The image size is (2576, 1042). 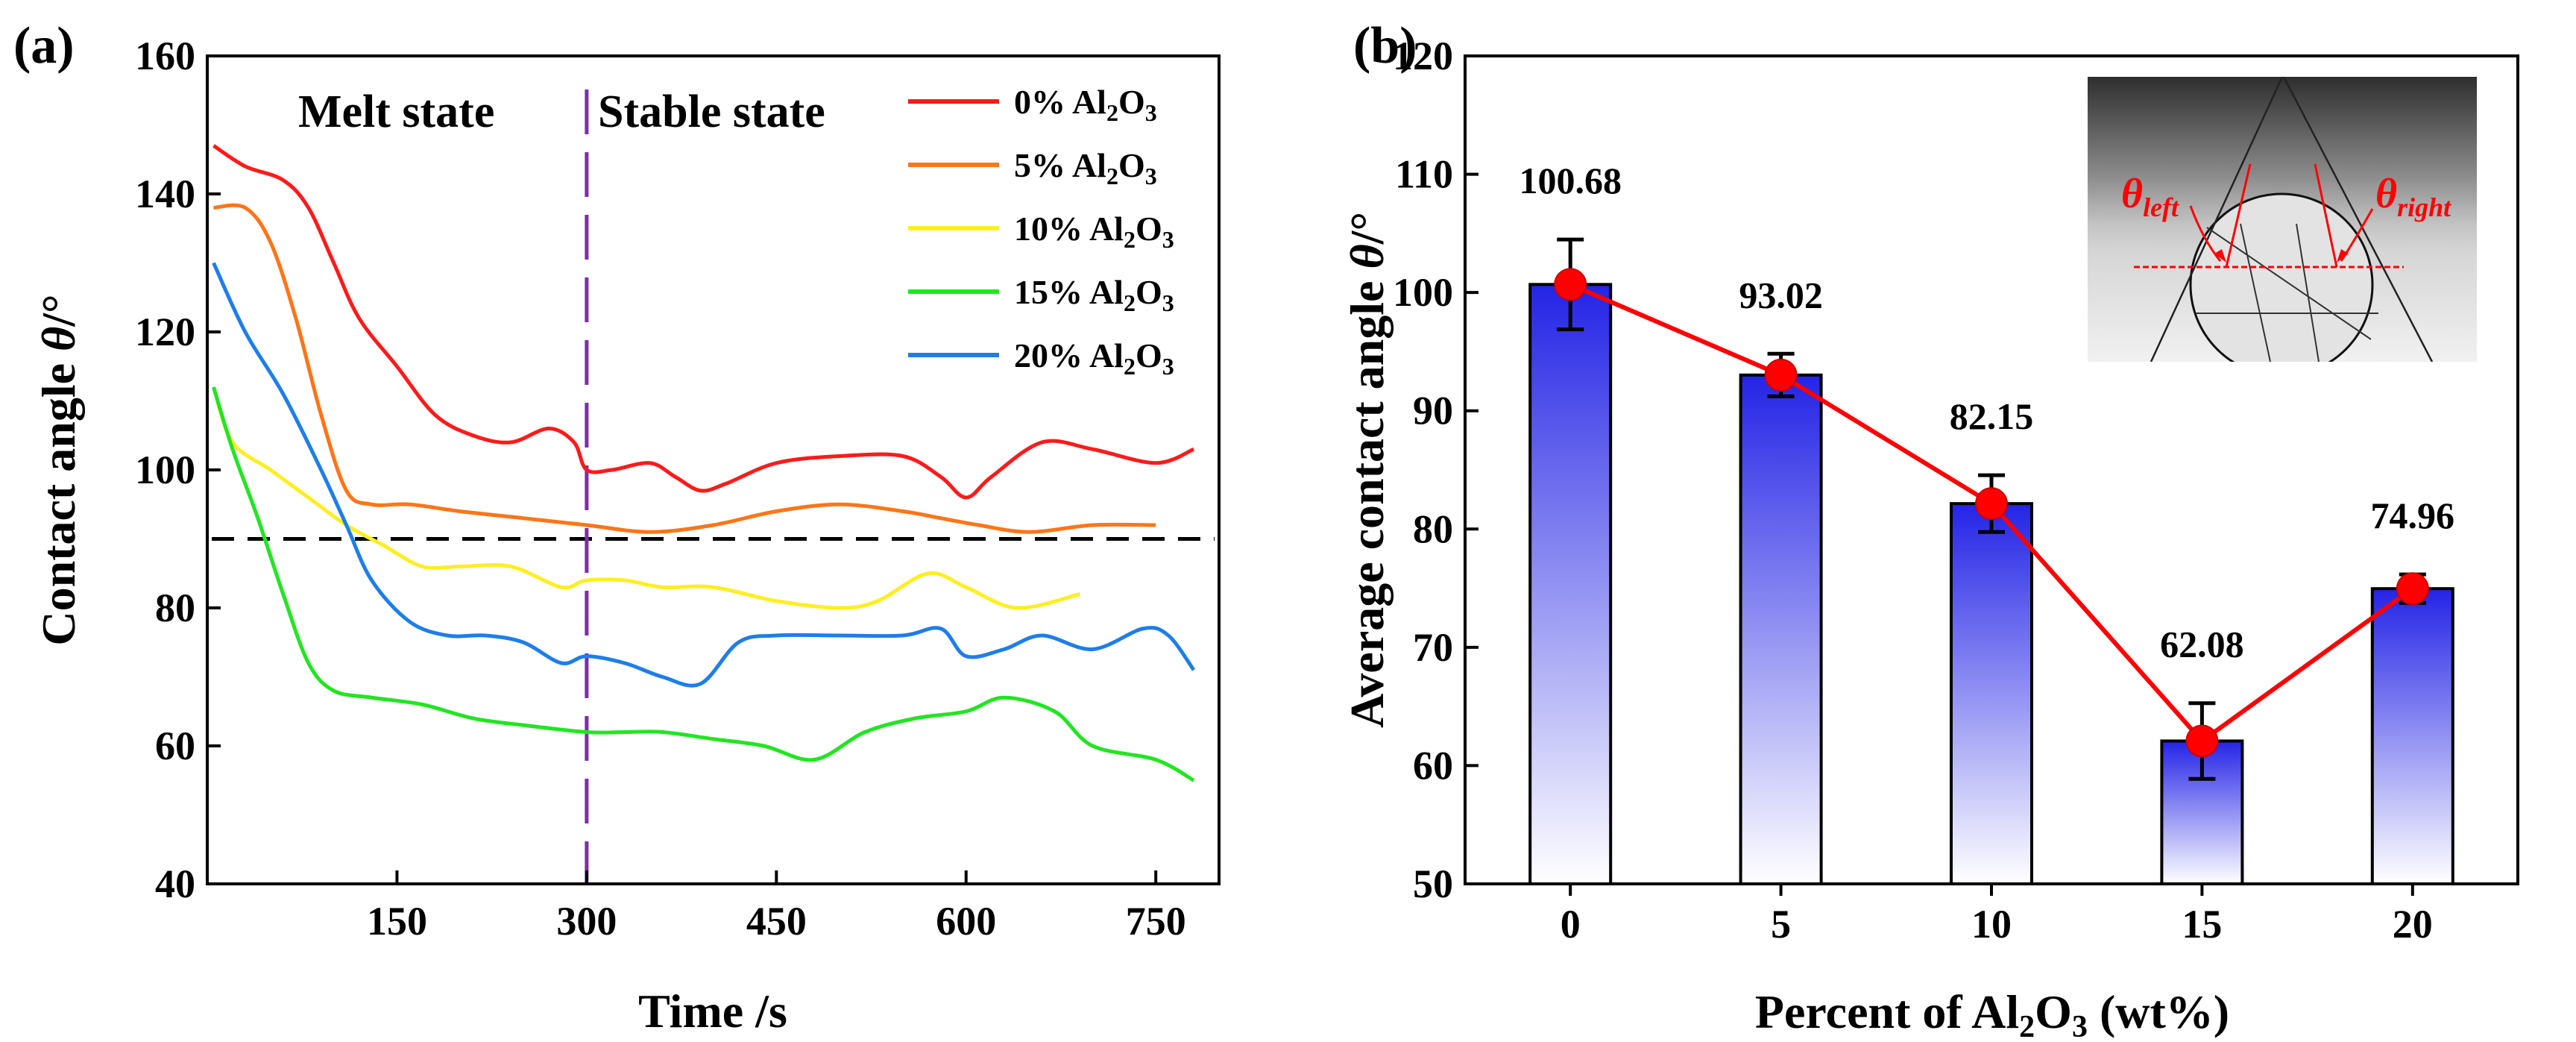 What do you see at coordinates (1085, 104) in the screenshot?
I see `legend-label-0pct: 0% Al2O3` at bounding box center [1085, 104].